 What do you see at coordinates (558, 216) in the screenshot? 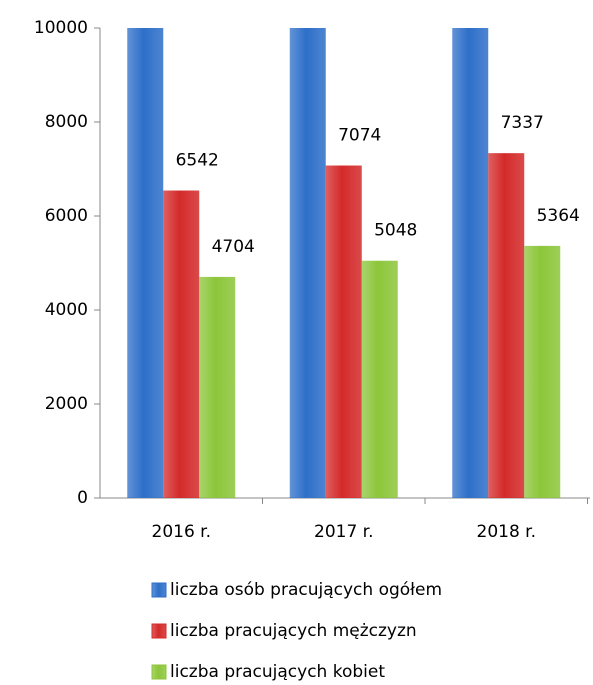
I see `data-label: 5364` at bounding box center [558, 216].